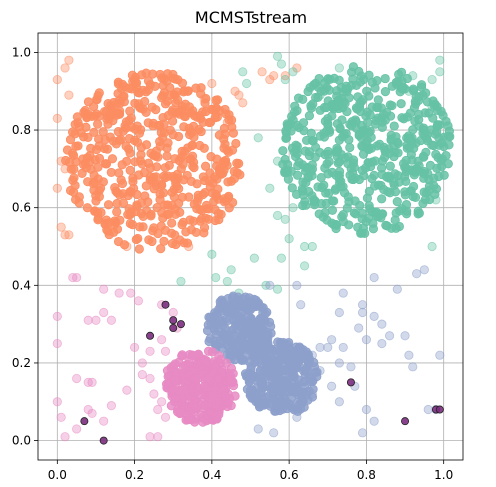 The image size is (496, 487). Describe the element at coordinates (21, 52) in the screenshot. I see `y-tick-label: 1.0` at that location.